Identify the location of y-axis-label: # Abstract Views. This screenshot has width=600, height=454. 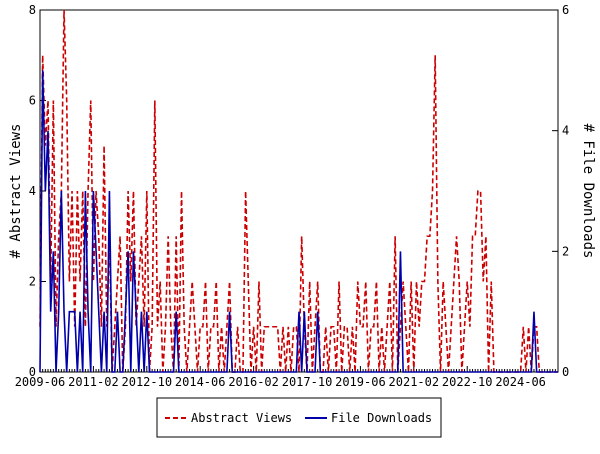
(16, 191).